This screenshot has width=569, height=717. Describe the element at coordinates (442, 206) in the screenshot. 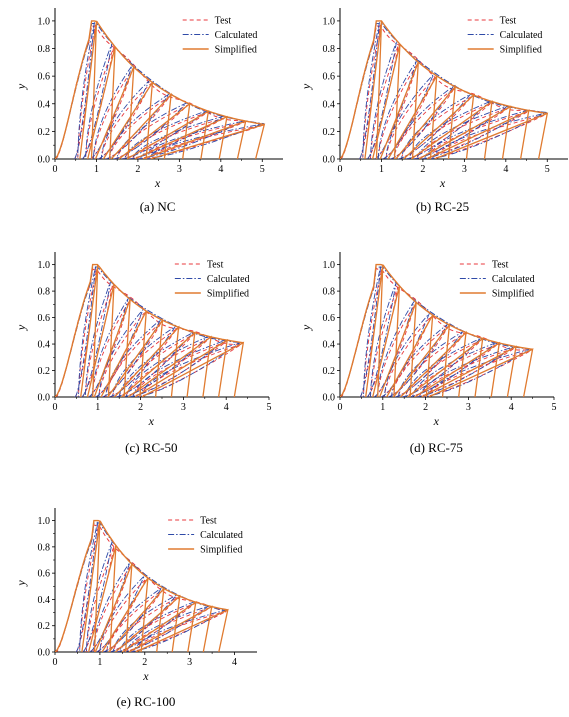

I see `panel-caption: (b) RC-25` at that location.